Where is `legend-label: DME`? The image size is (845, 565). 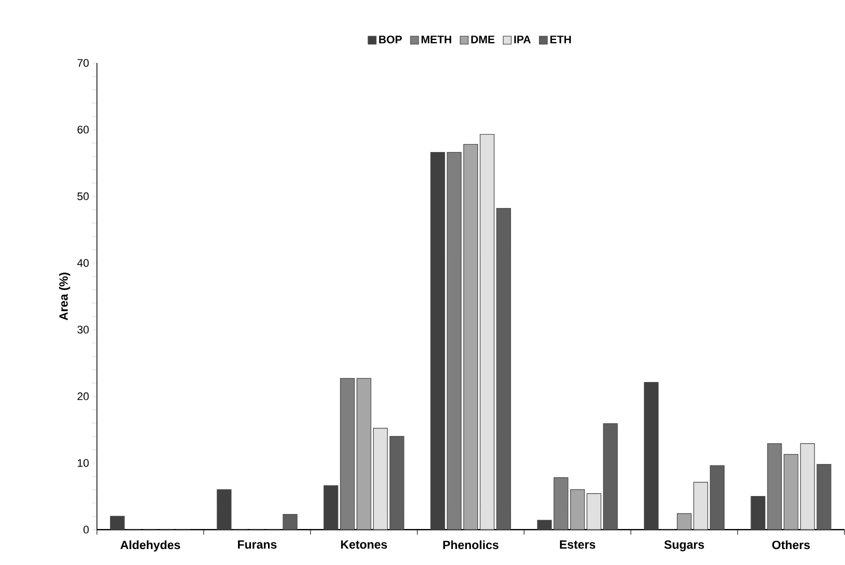 legend-label: DME is located at coordinates (482, 40).